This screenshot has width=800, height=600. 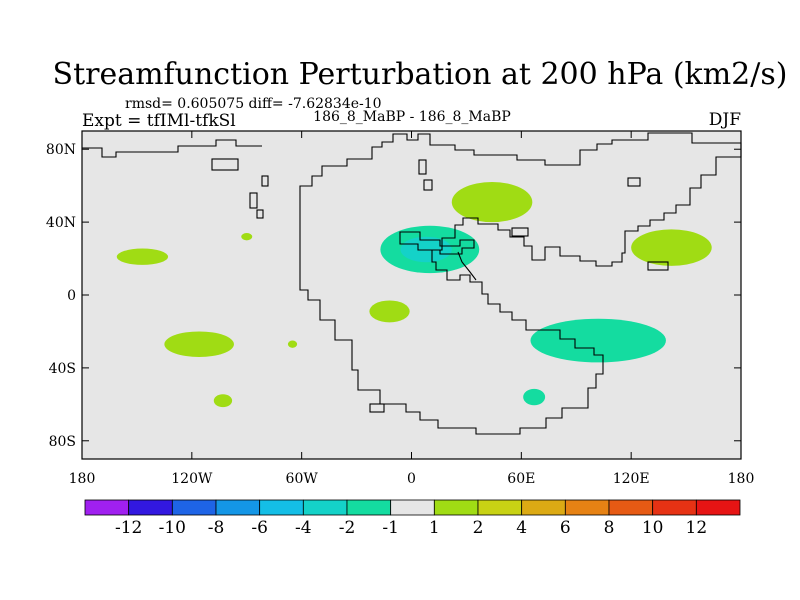 What do you see at coordinates (142, 256) in the screenshot?
I see `anomaly-north-pacific-east` at bounding box center [142, 256].